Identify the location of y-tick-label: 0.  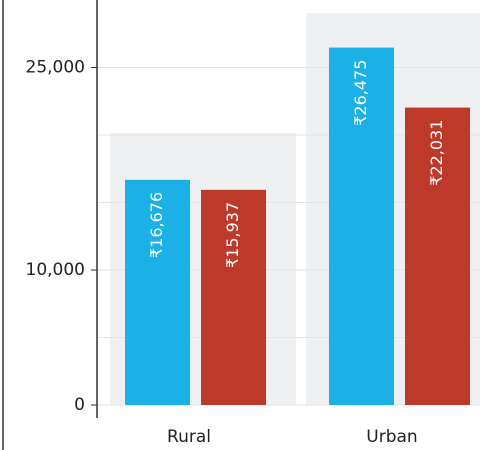
(79, 405).